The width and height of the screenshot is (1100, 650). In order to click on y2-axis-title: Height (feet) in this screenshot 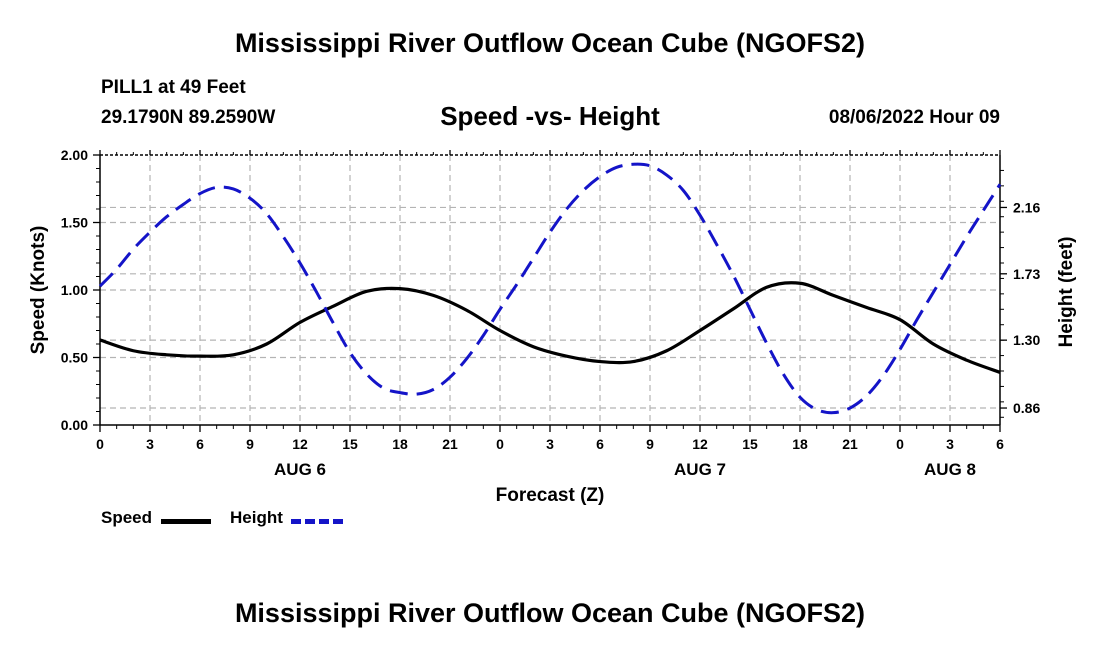, I will do `click(1066, 292)`.